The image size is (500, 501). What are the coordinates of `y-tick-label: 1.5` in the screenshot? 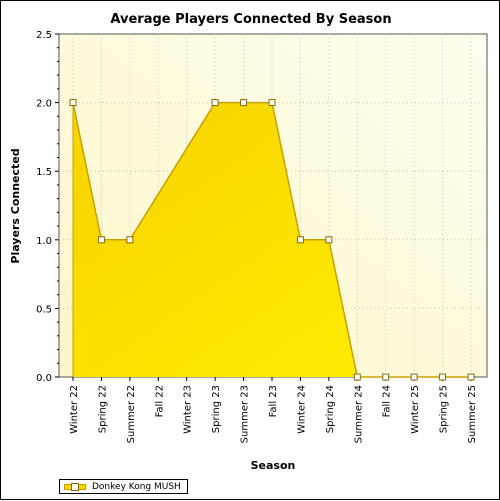 It's located at (44, 172).